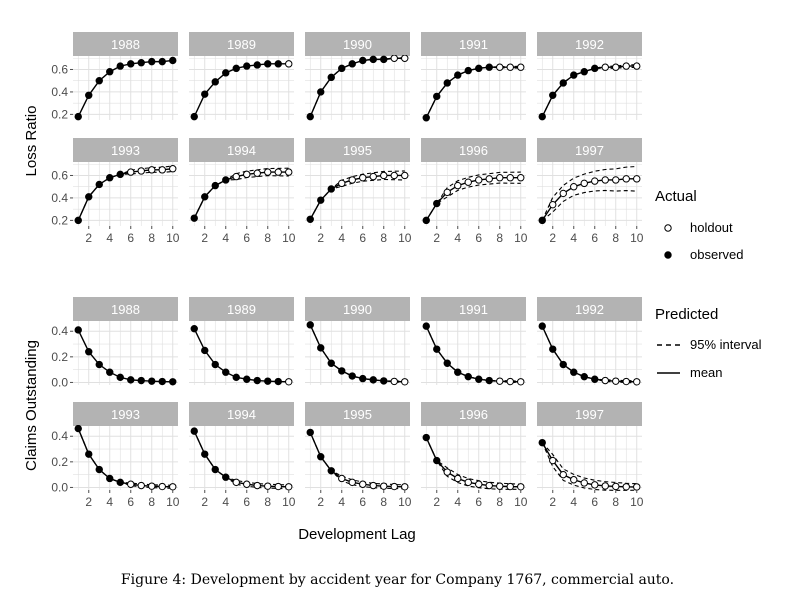 The width and height of the screenshot is (795, 613). What do you see at coordinates (125, 414) in the screenshot?
I see `panel-strip-label: 1993` at bounding box center [125, 414].